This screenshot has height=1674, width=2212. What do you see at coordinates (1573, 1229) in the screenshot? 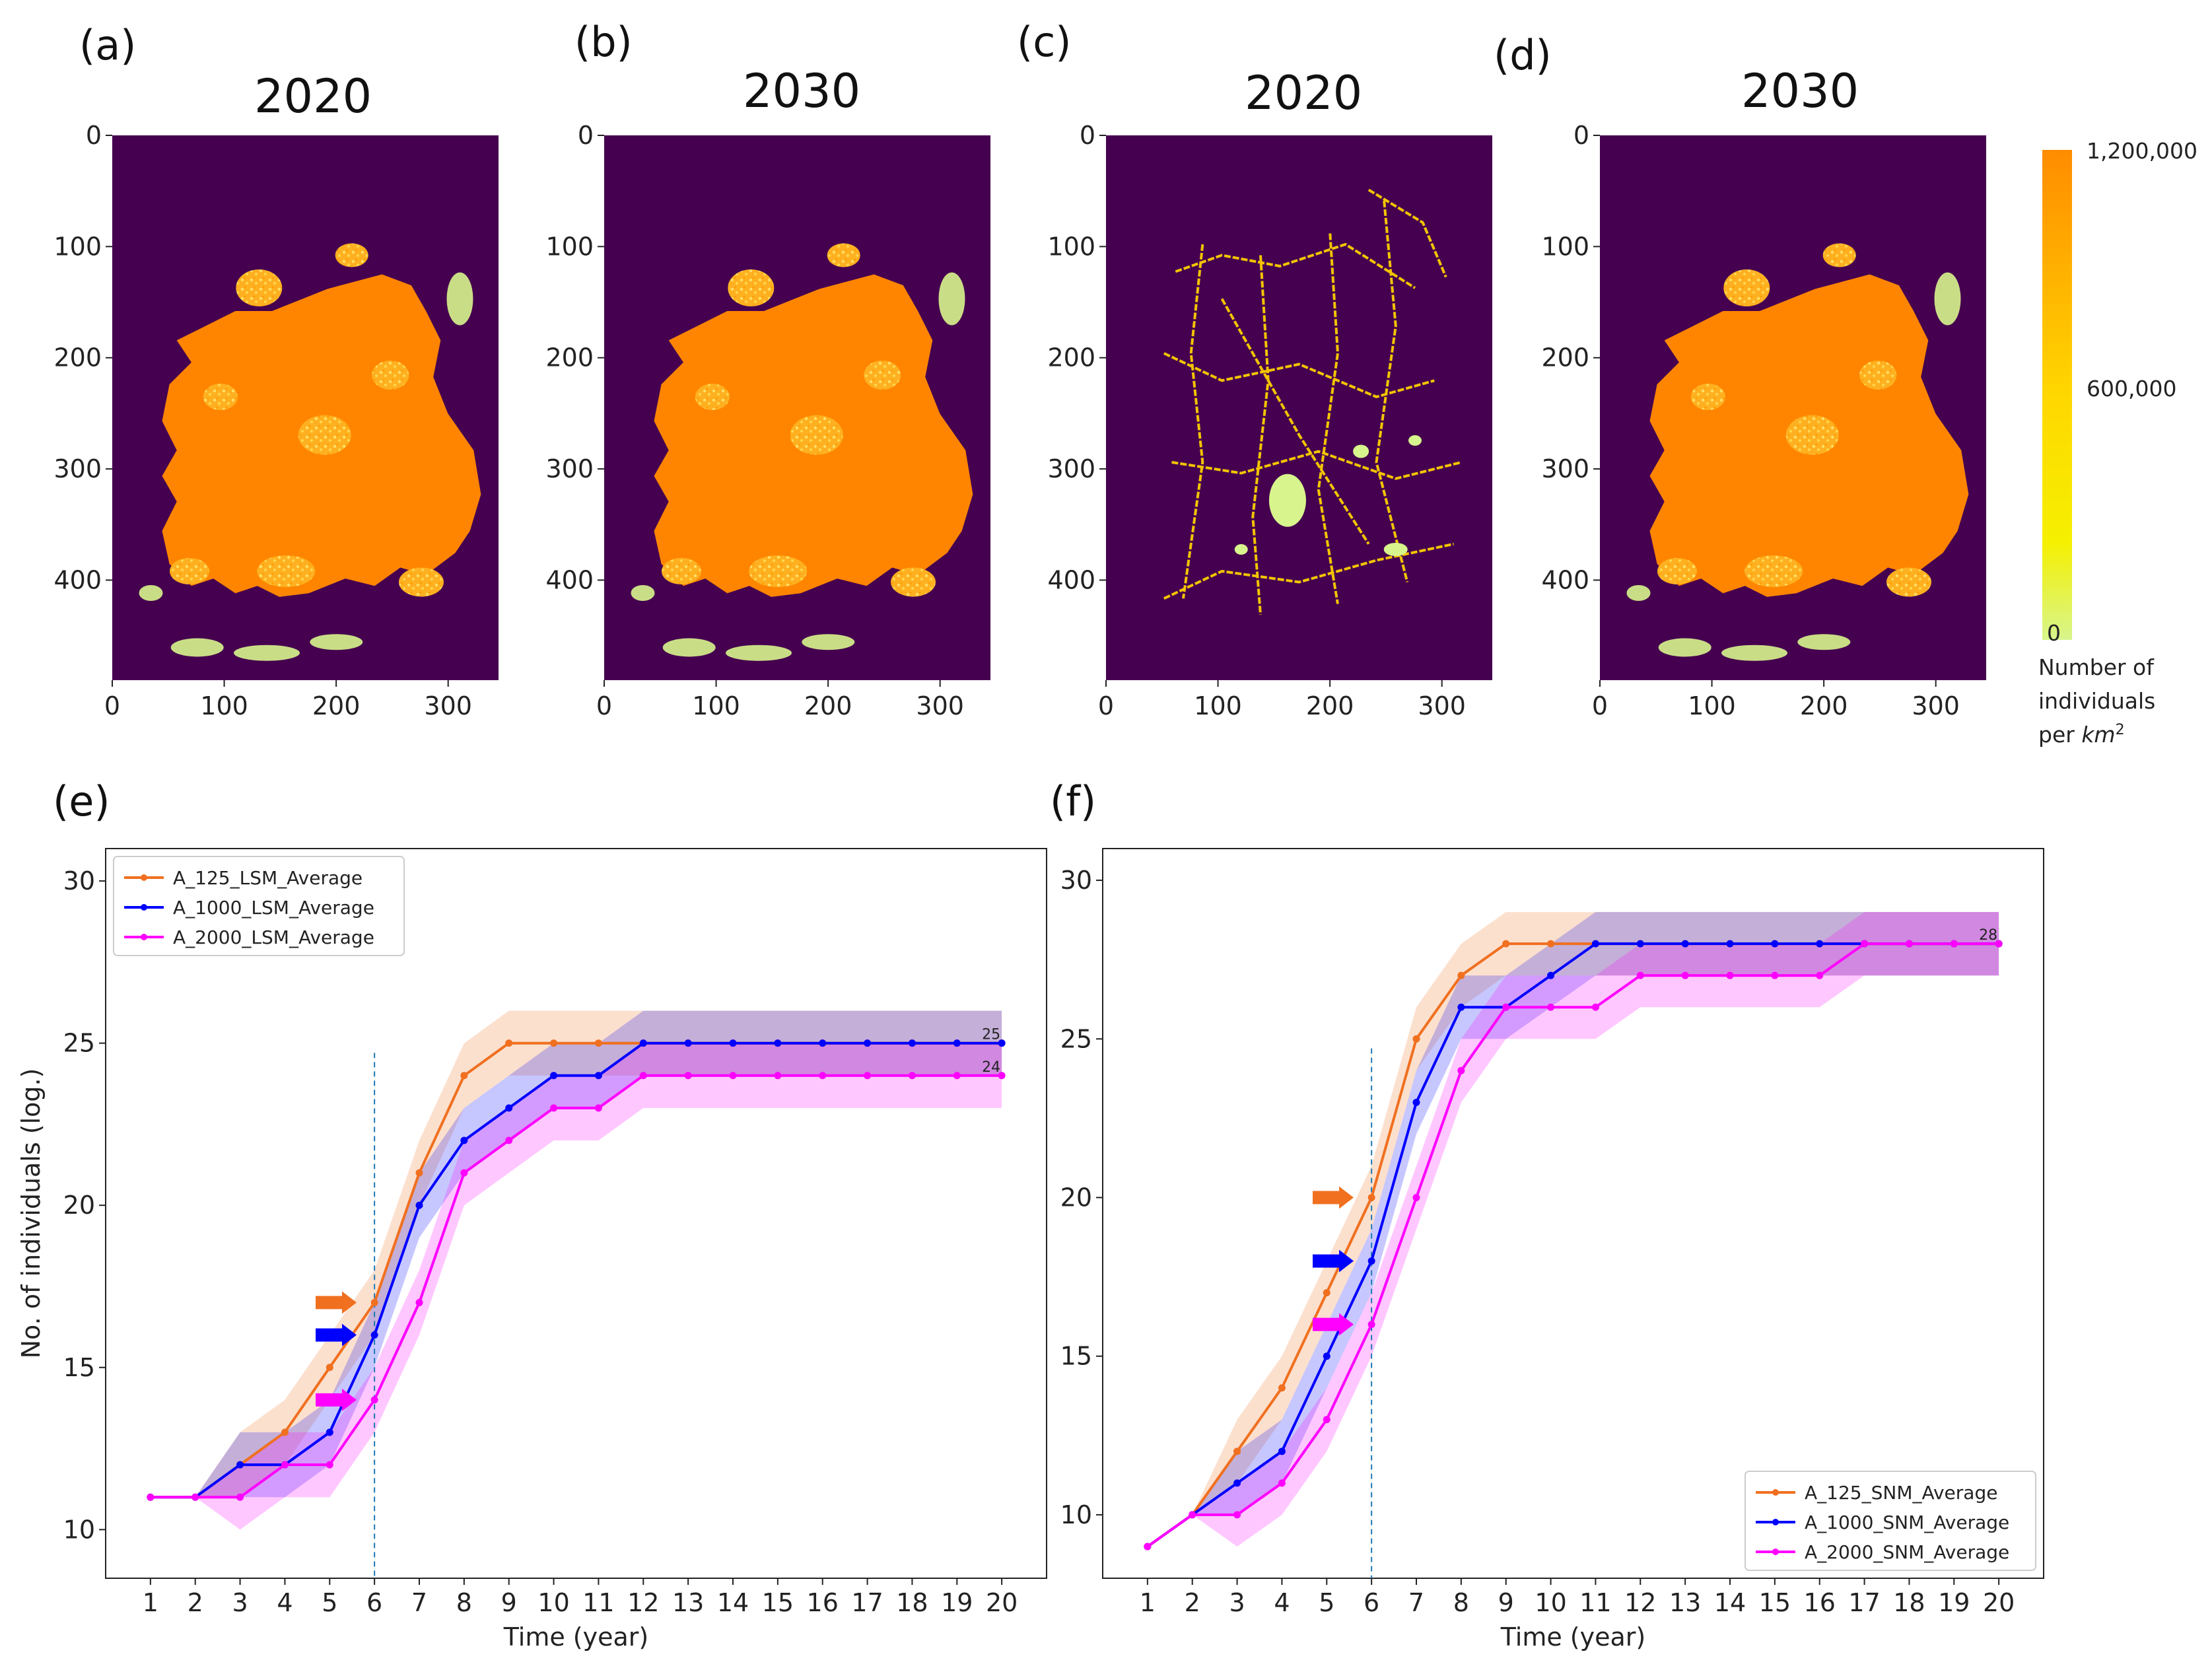
I see `band-A_125_SNM_Average` at bounding box center [1573, 1229].